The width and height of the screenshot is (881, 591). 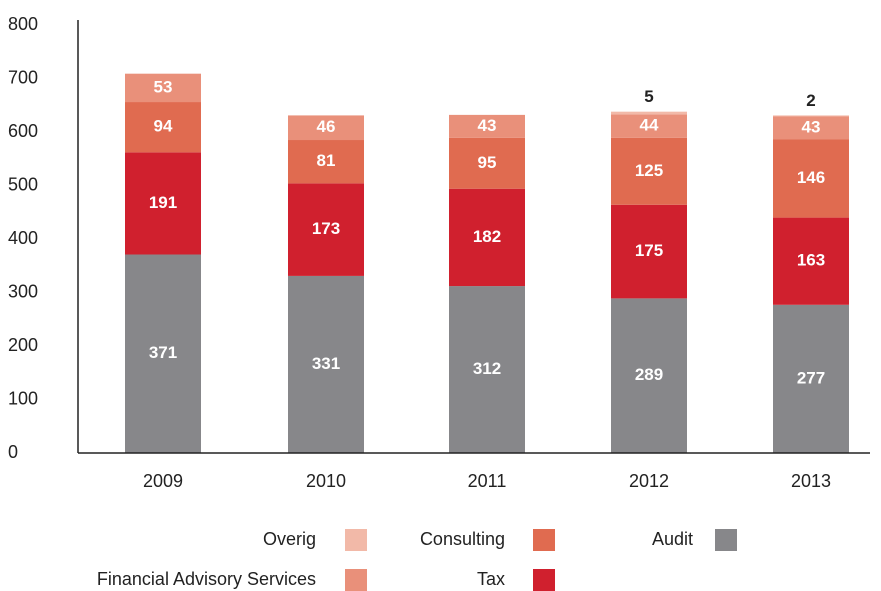 I want to click on value-label: 312, so click(x=487, y=368).